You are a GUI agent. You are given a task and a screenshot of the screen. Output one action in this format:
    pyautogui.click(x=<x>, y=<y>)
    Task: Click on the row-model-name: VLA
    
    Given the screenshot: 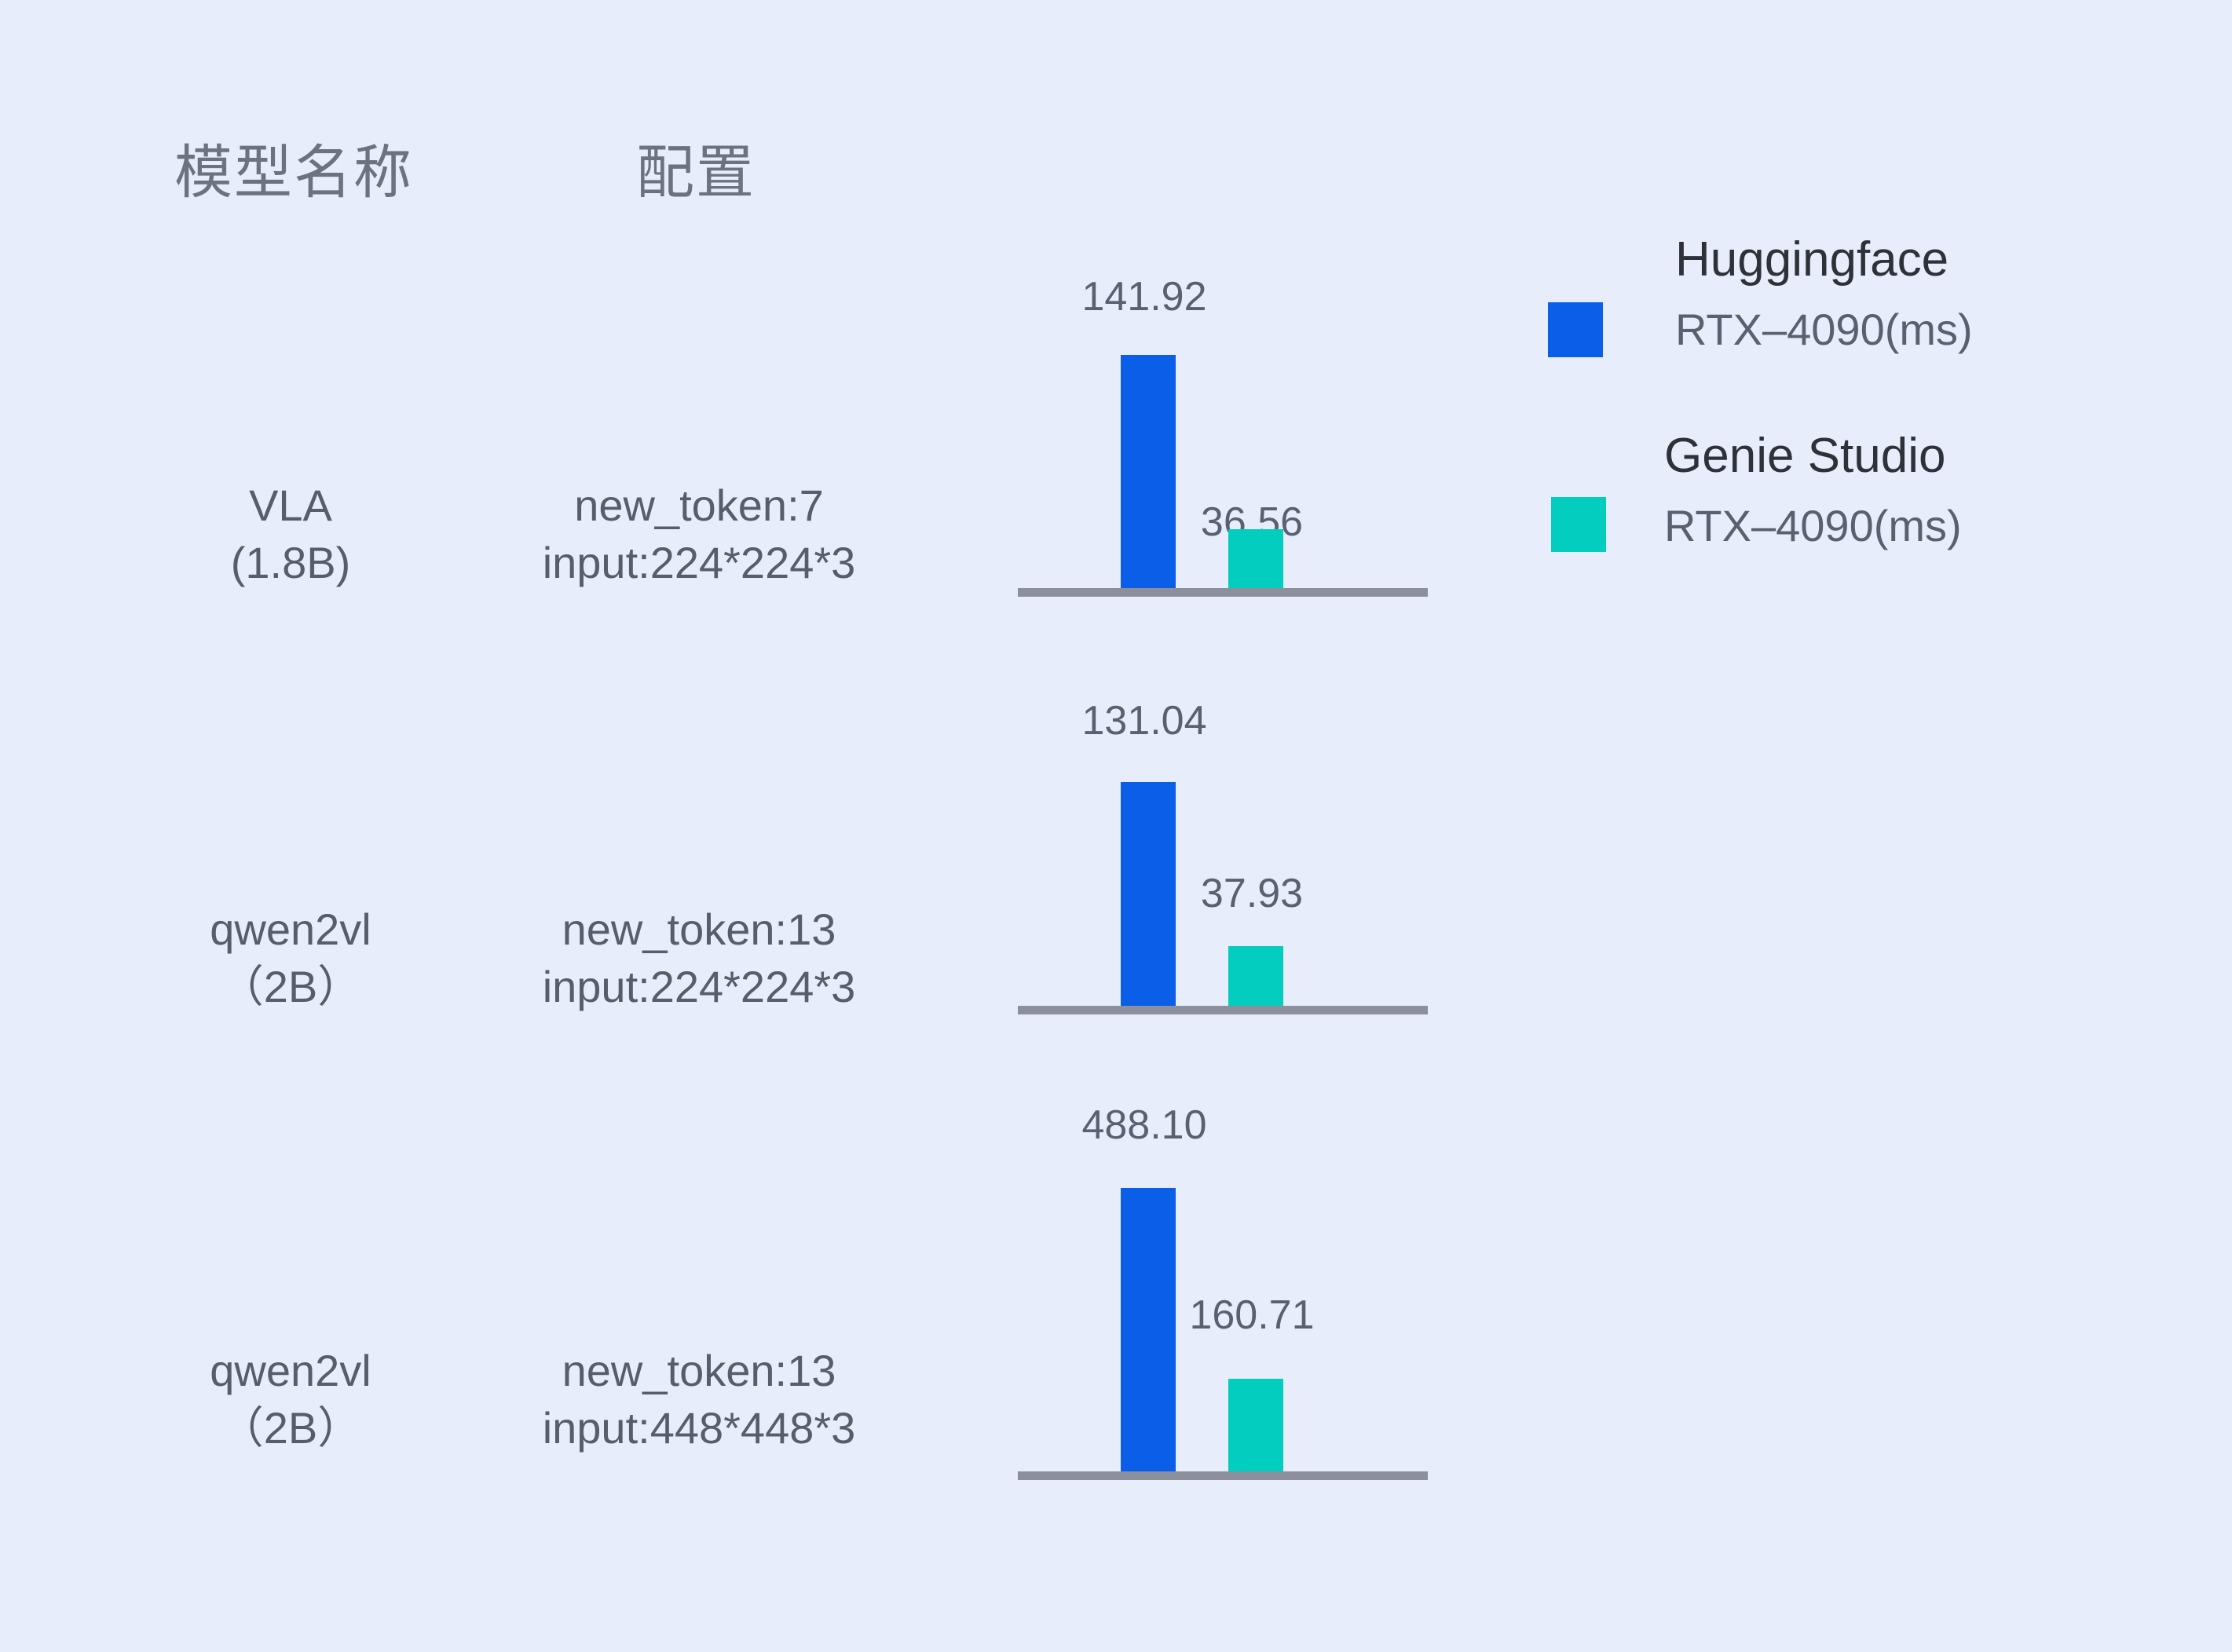 What is the action you would take?
    pyautogui.click(x=290, y=505)
    